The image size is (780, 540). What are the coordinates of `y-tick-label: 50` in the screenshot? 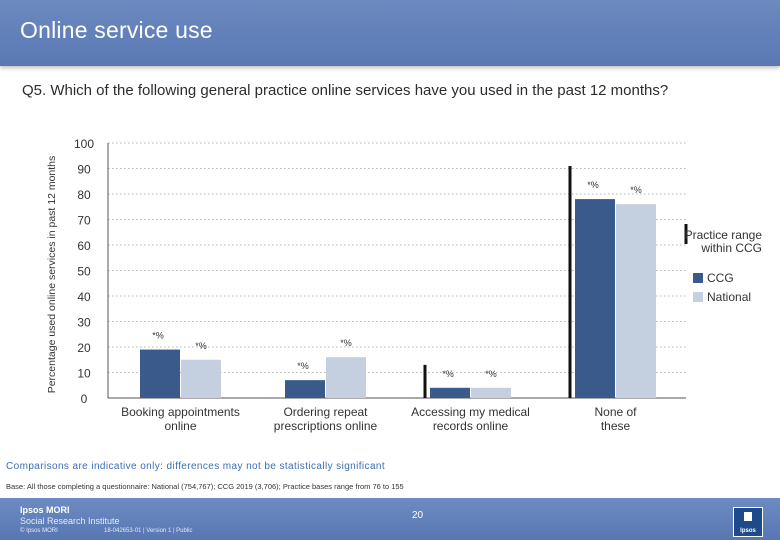 It's located at (84, 272).